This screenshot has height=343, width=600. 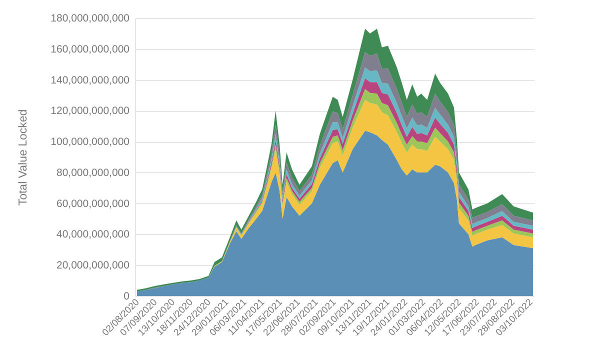 I want to click on y-tick-label: 40,000,000,000, so click(x=93, y=234).